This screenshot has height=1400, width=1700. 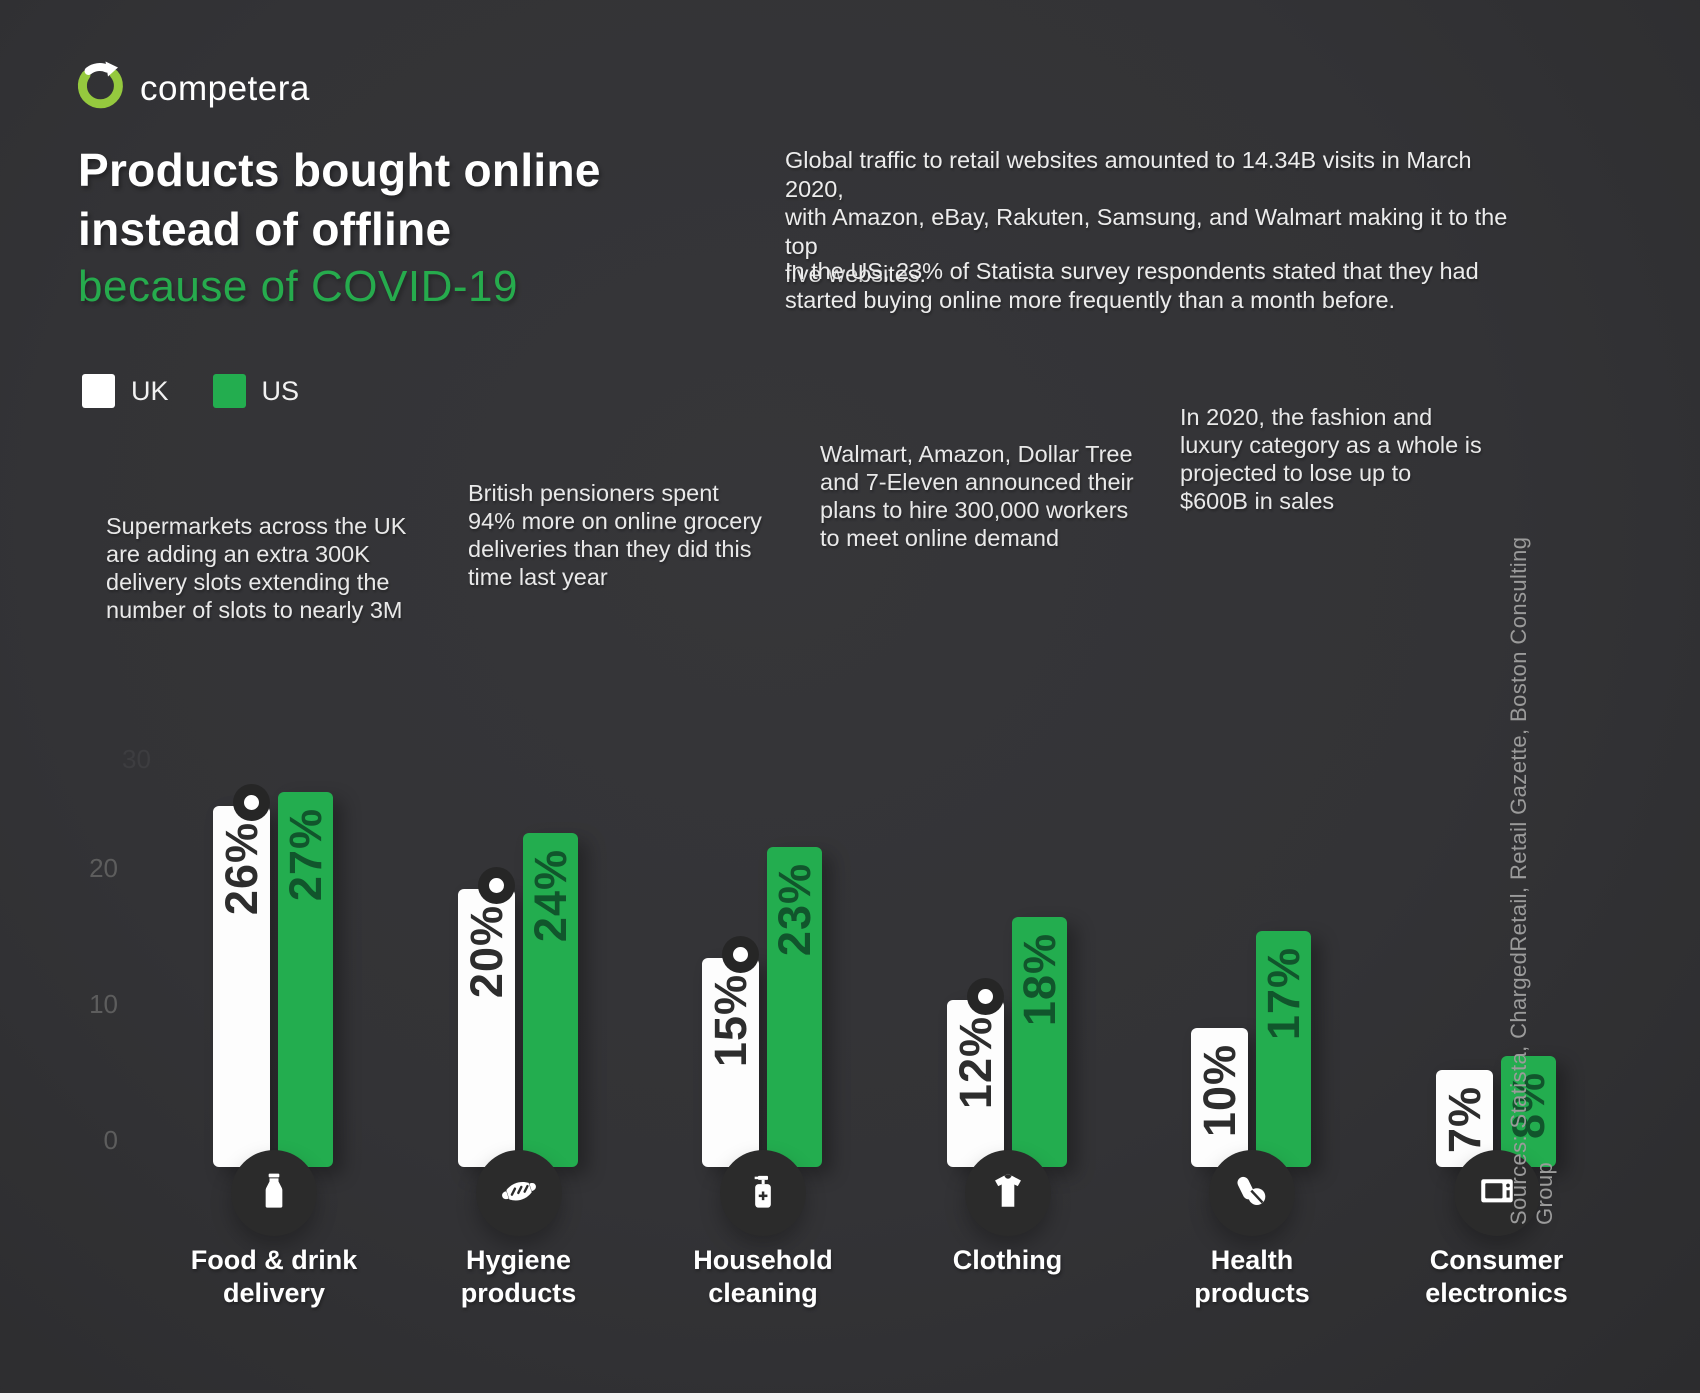 I want to click on competera-logo-icon, so click(x=100, y=88).